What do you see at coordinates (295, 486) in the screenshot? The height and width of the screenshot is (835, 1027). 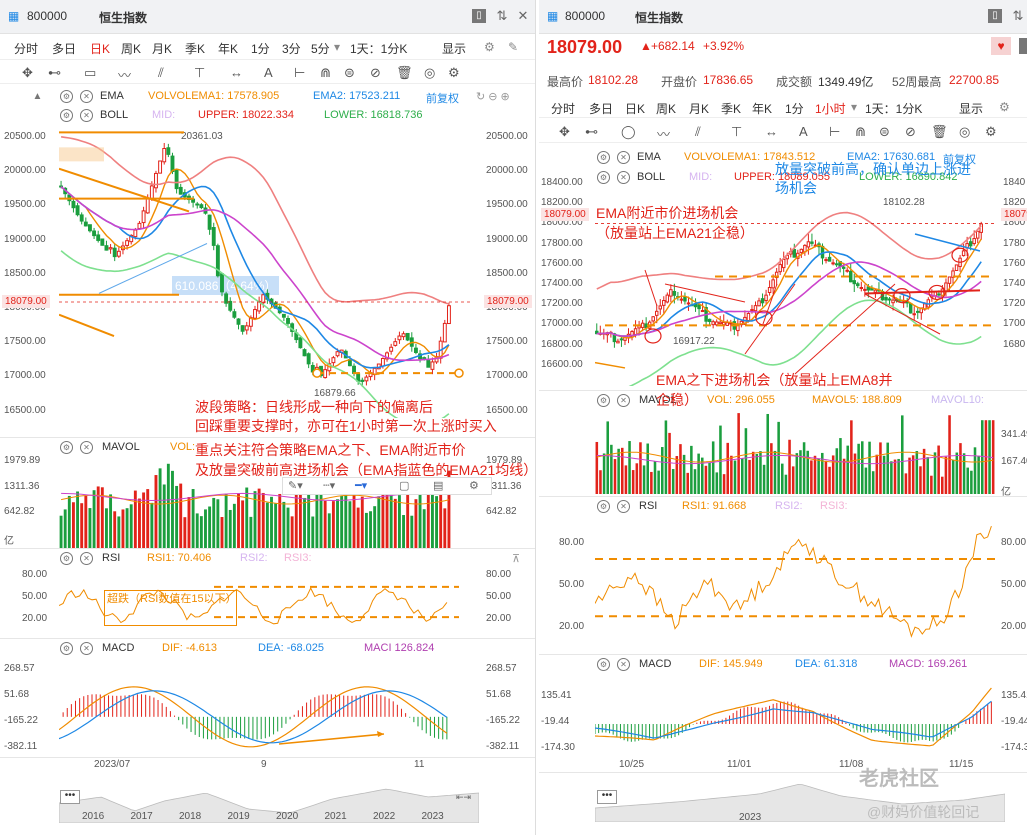 I see `brush-icon: ✎▾` at bounding box center [295, 486].